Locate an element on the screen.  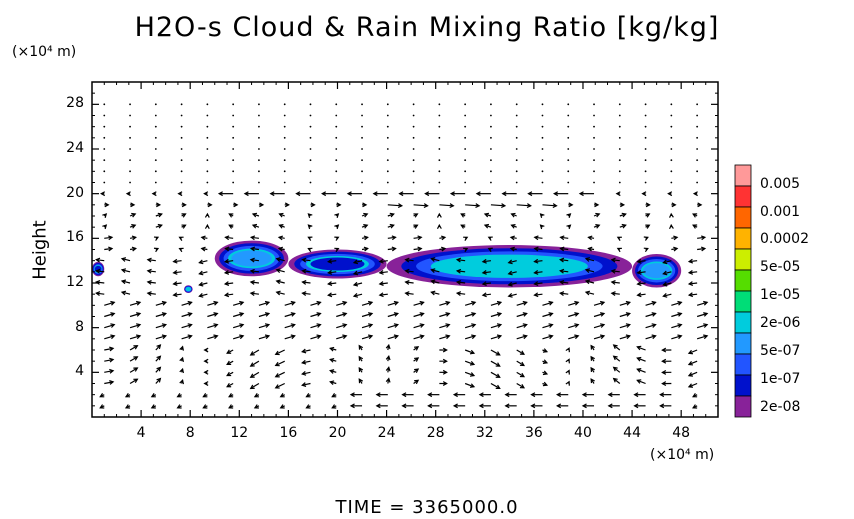
time-footer: TIME = 3365000.0 is located at coordinates (427, 507).